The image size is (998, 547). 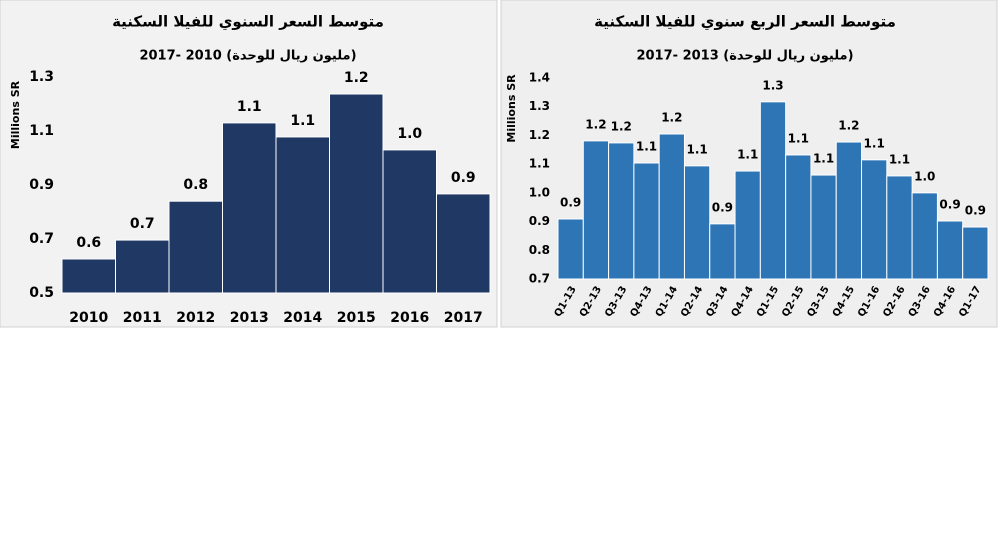 What do you see at coordinates (745, 22) in the screenshot?
I see `chart-title: متوسط السعر الربع سنوي للفيلا السكنية` at bounding box center [745, 22].